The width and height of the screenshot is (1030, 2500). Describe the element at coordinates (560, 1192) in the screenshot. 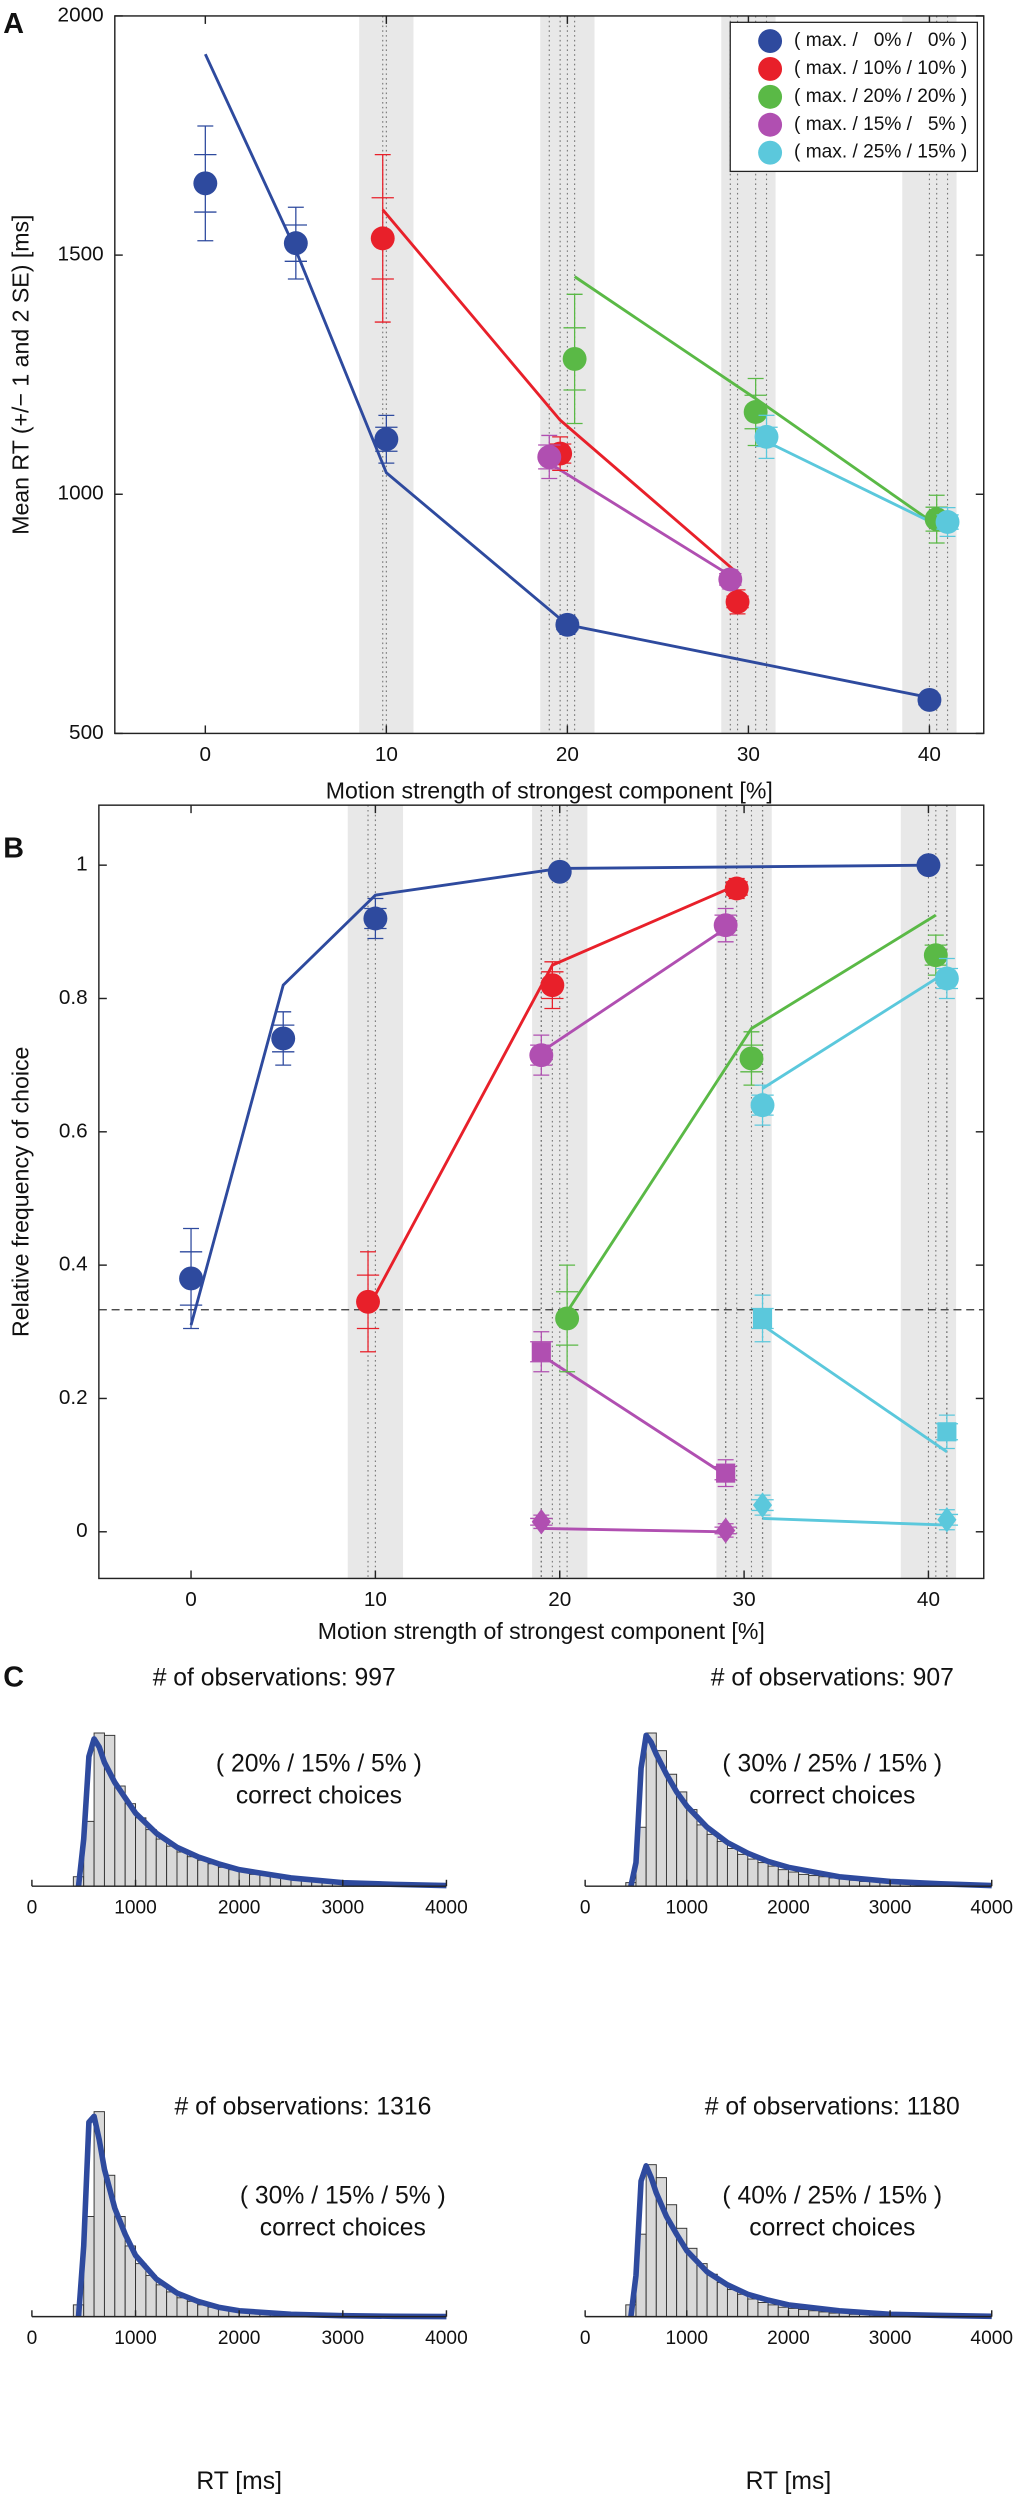

I see `shaded-band` at that location.